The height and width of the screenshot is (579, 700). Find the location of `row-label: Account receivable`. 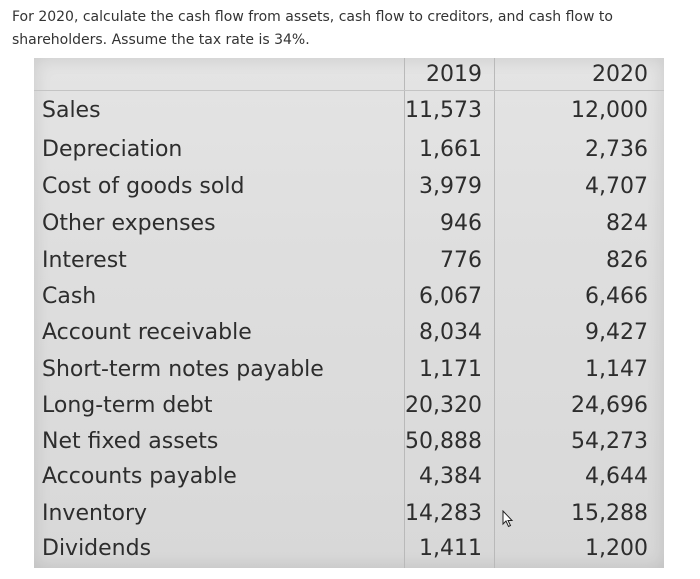

row-label: Account receivable is located at coordinates (147, 332).